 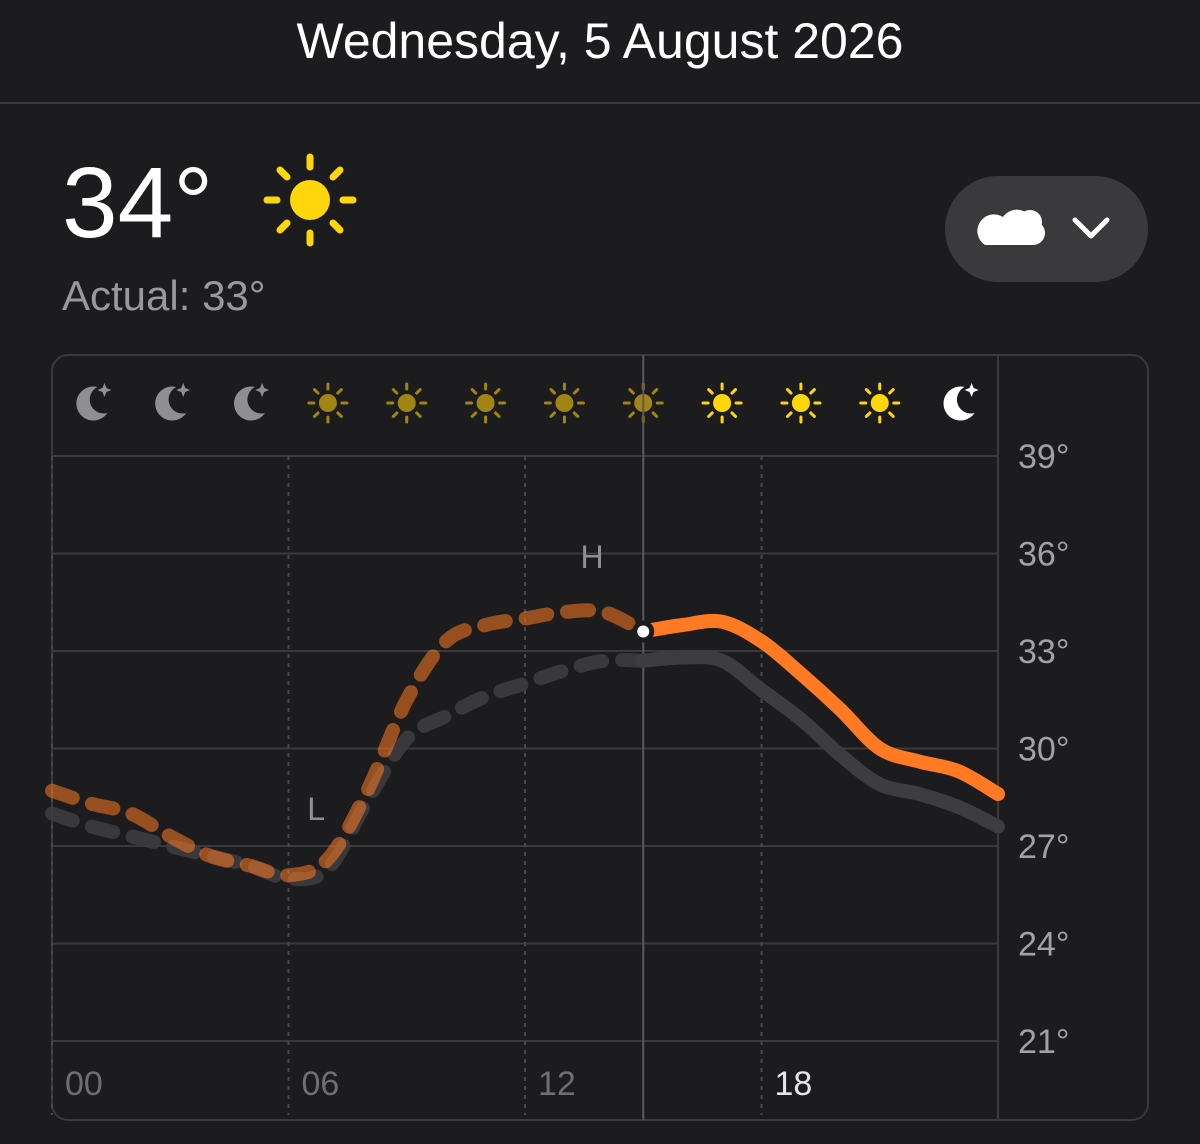 I want to click on y-tick-label: 36°, so click(x=1043, y=555).